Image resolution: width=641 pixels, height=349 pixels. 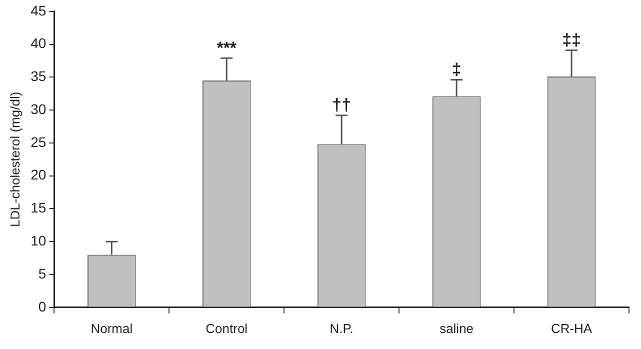 What do you see at coordinates (457, 69) in the screenshot?
I see `annotation: ‡` at bounding box center [457, 69].